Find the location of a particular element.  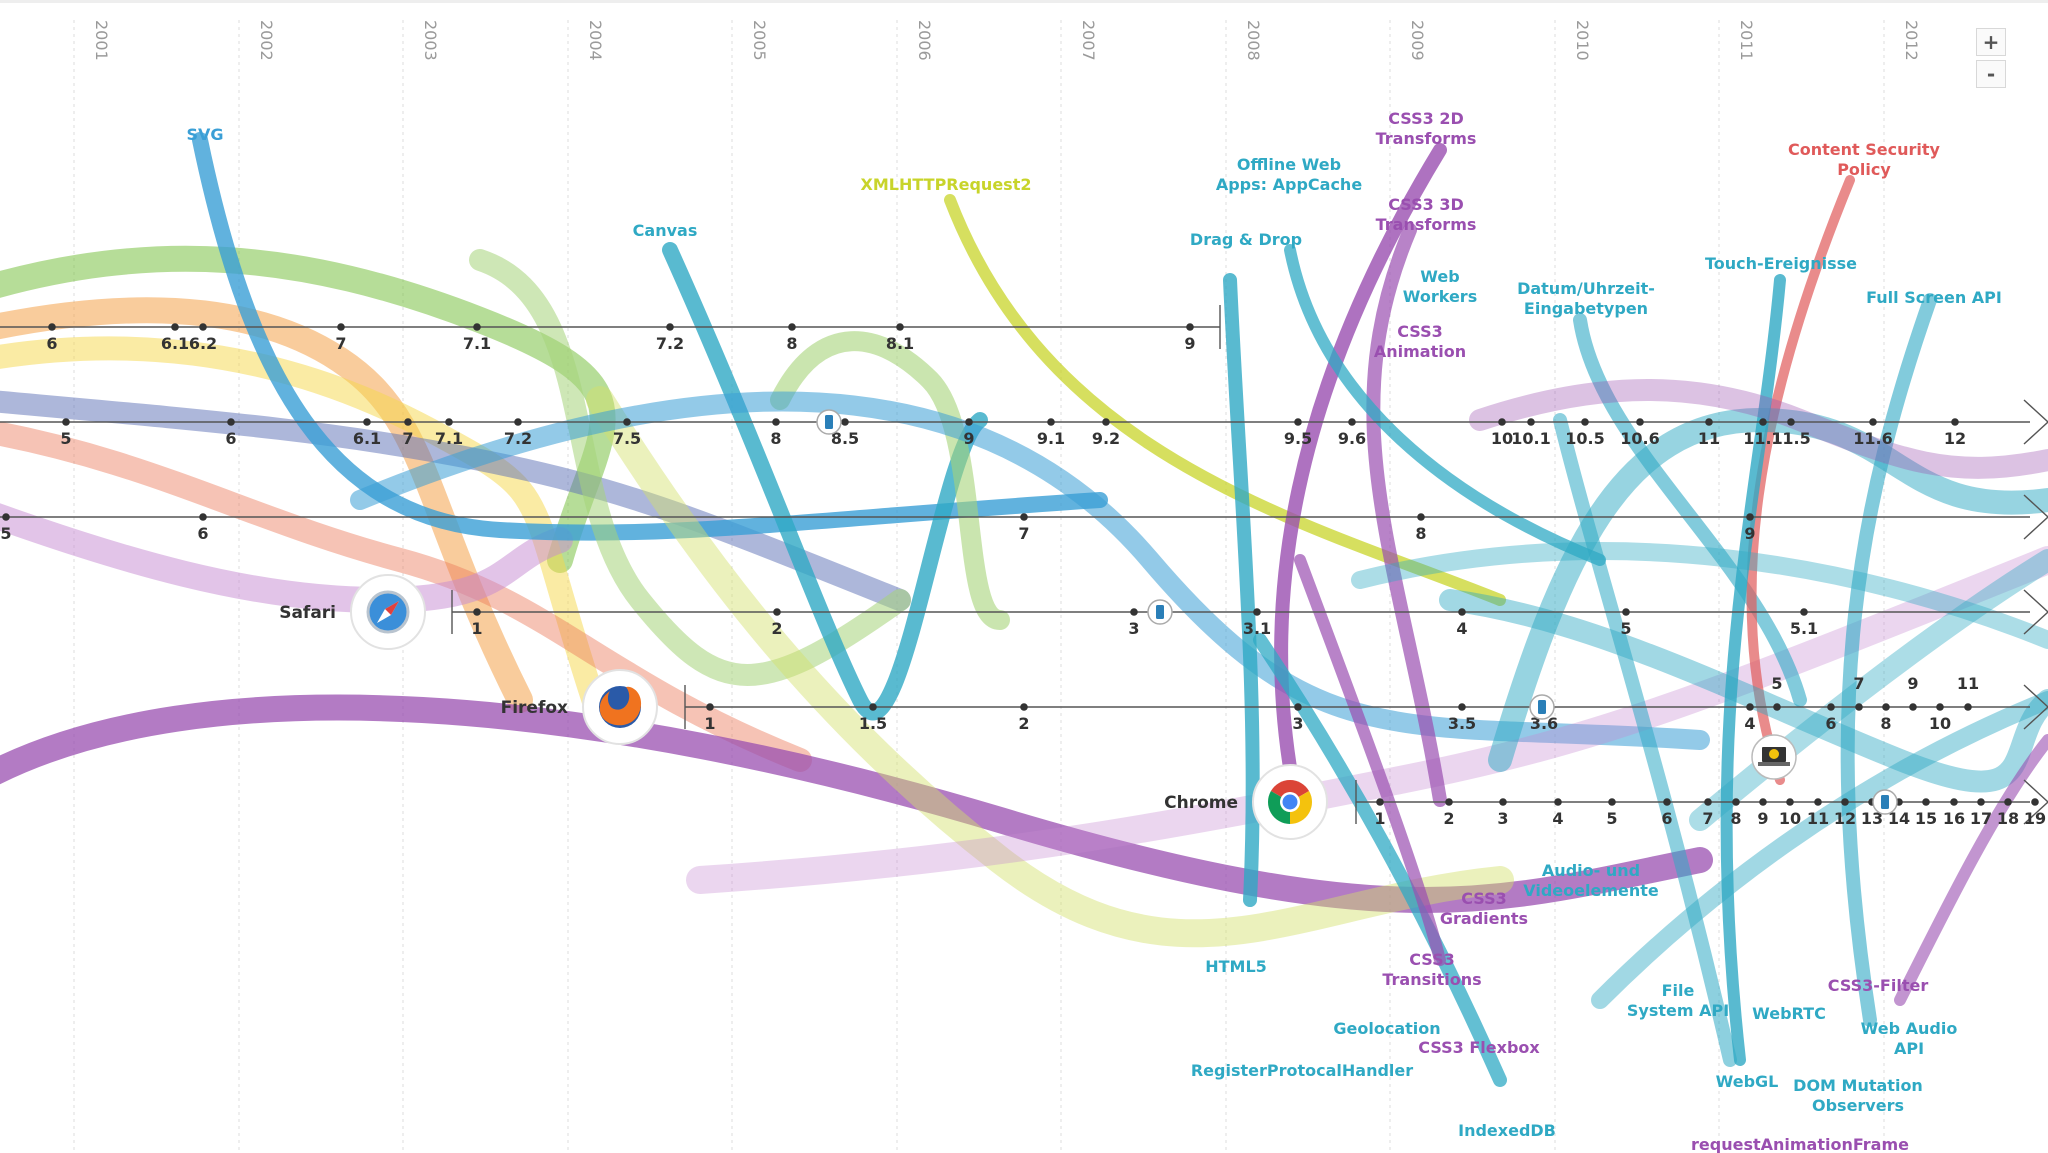

feature-css3-animation: CSS3 Animation is located at coordinates (1420, 341).